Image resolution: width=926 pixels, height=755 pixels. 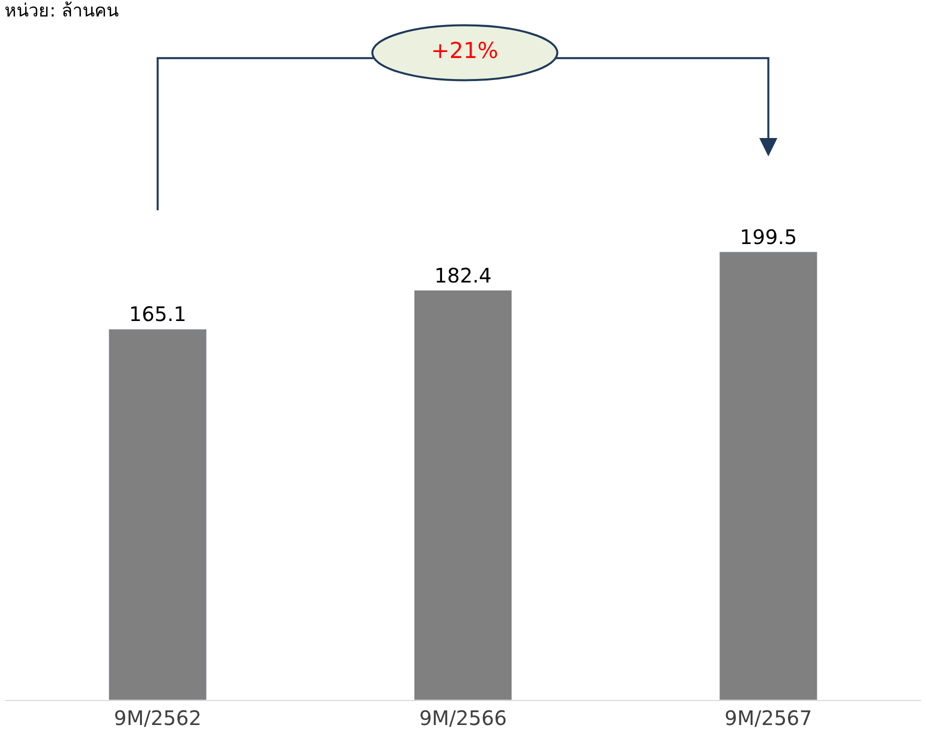 I want to click on x-tick-label: 9M/2562, so click(x=158, y=718).